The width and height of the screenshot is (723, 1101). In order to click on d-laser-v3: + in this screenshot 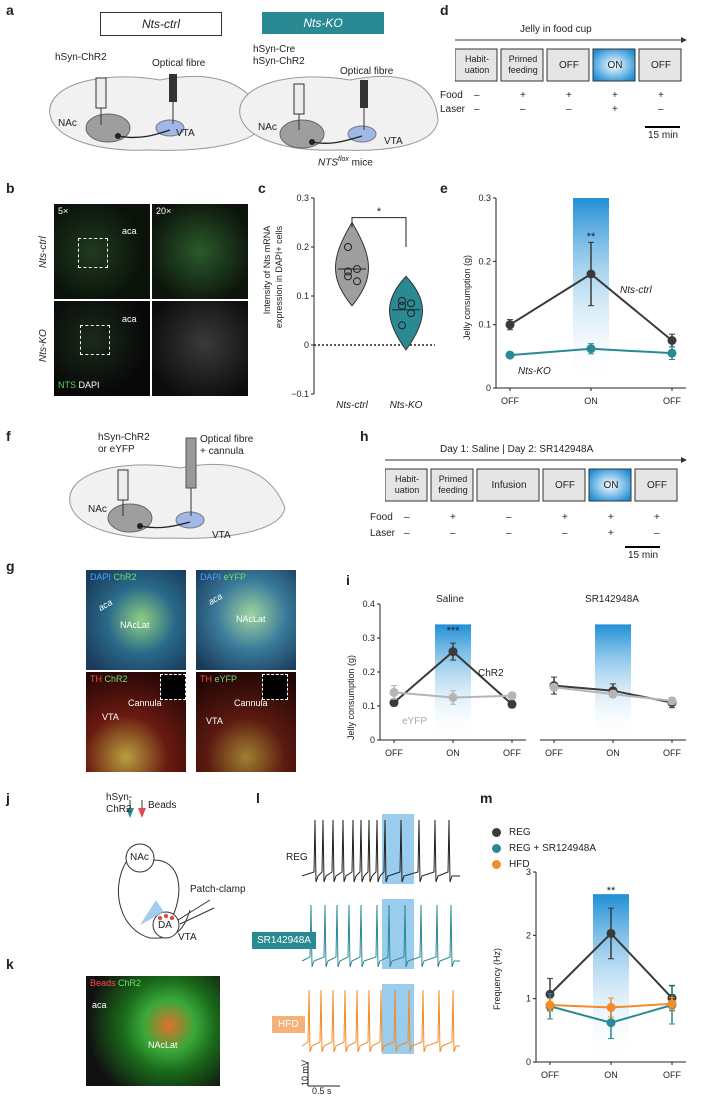, I will do `click(615, 109)`.